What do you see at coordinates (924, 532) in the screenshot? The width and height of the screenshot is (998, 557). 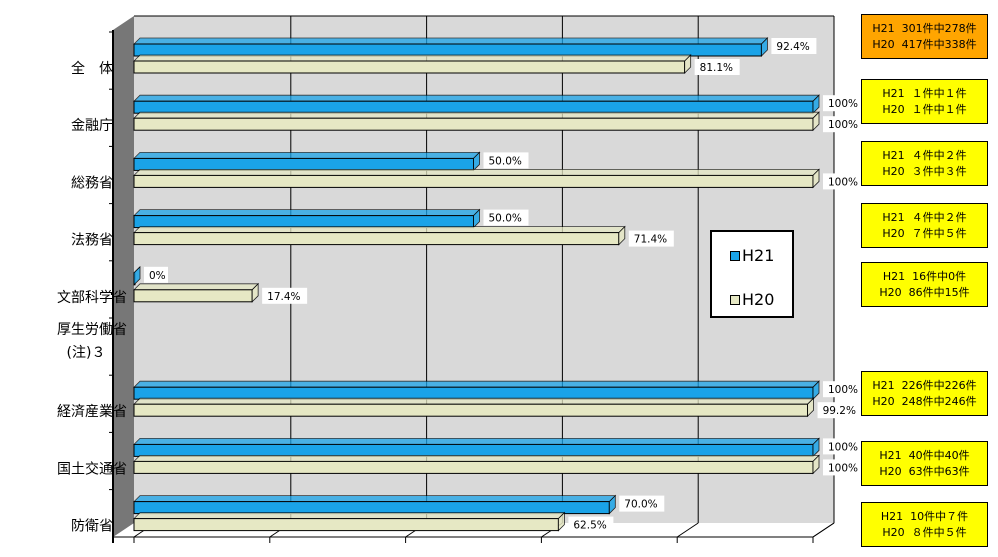 I see `info-box-line-h20: H20 ８件中５件` at bounding box center [924, 532].